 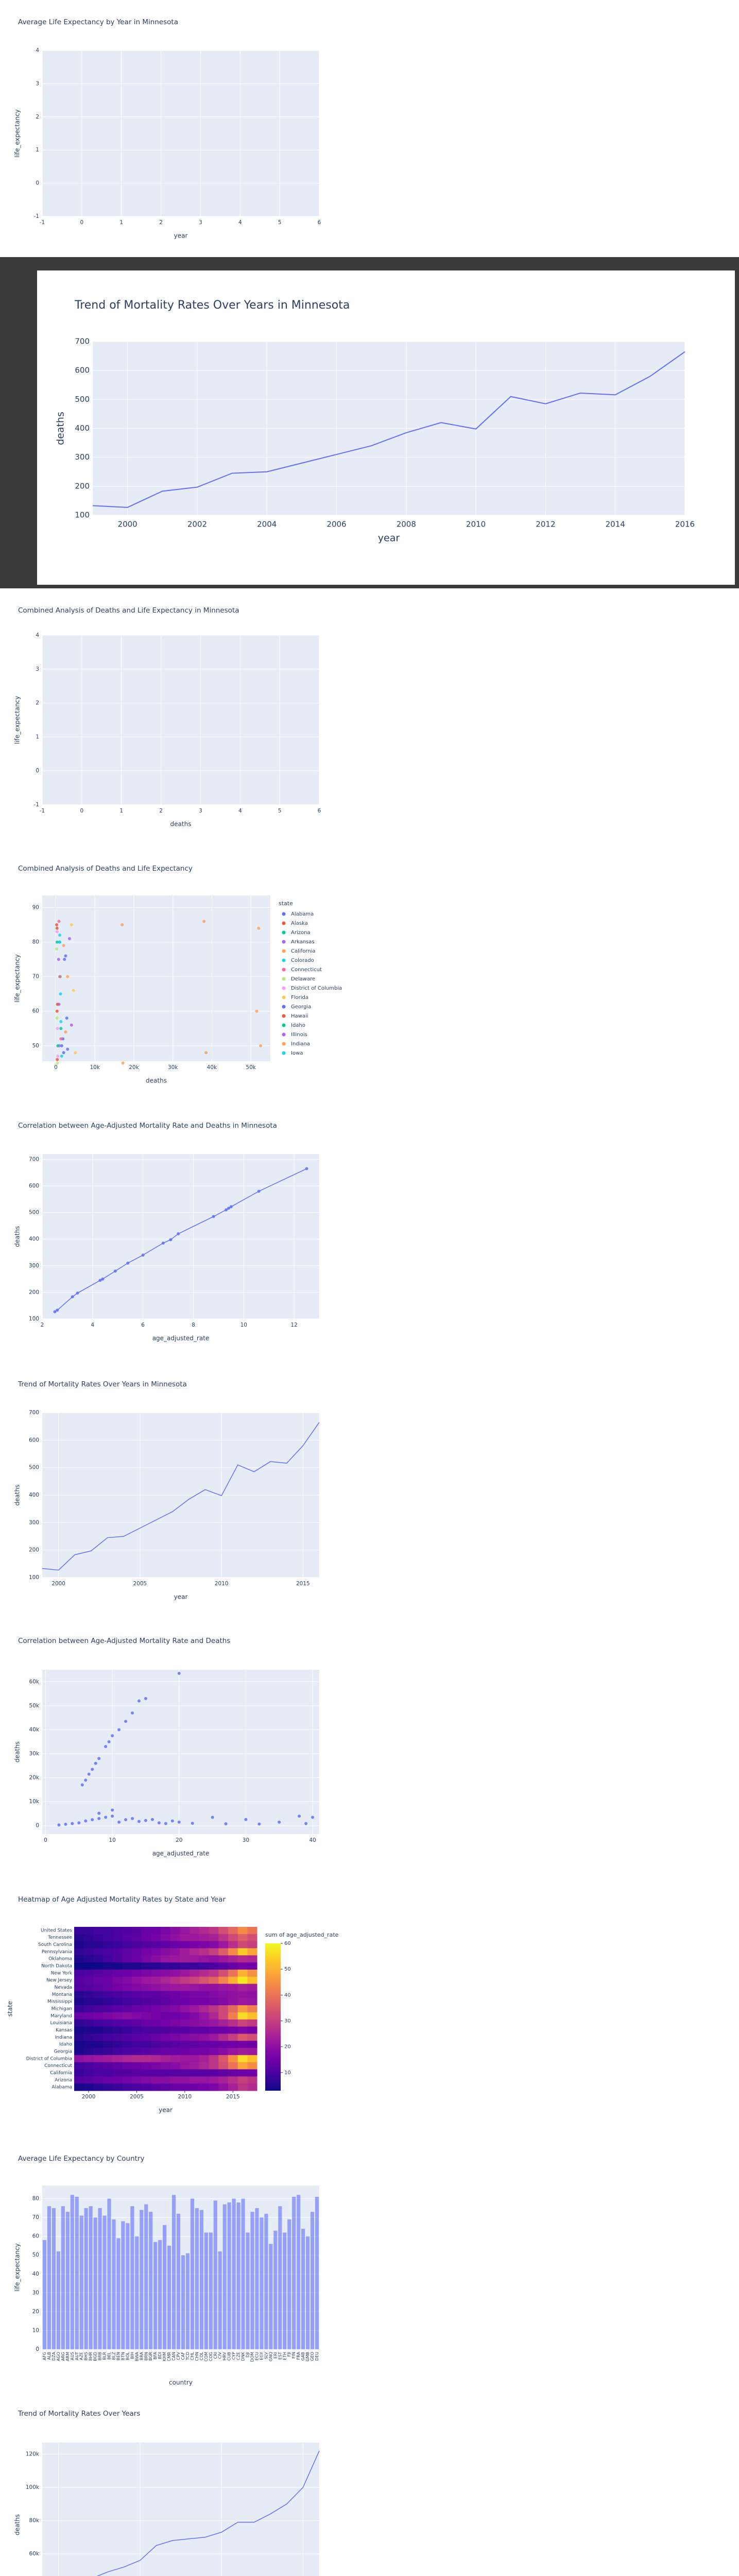 I want to click on y-tick-label: 500, so click(x=34, y=1468).